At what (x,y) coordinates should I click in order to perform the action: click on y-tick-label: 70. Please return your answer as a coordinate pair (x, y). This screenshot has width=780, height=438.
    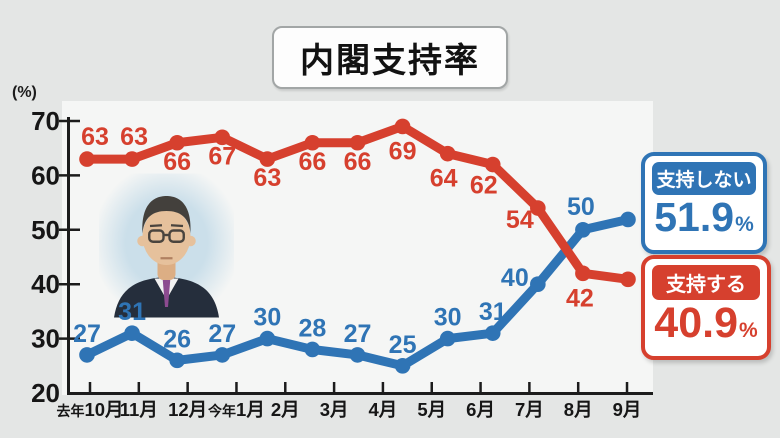
    Looking at the image, I should click on (45, 121).